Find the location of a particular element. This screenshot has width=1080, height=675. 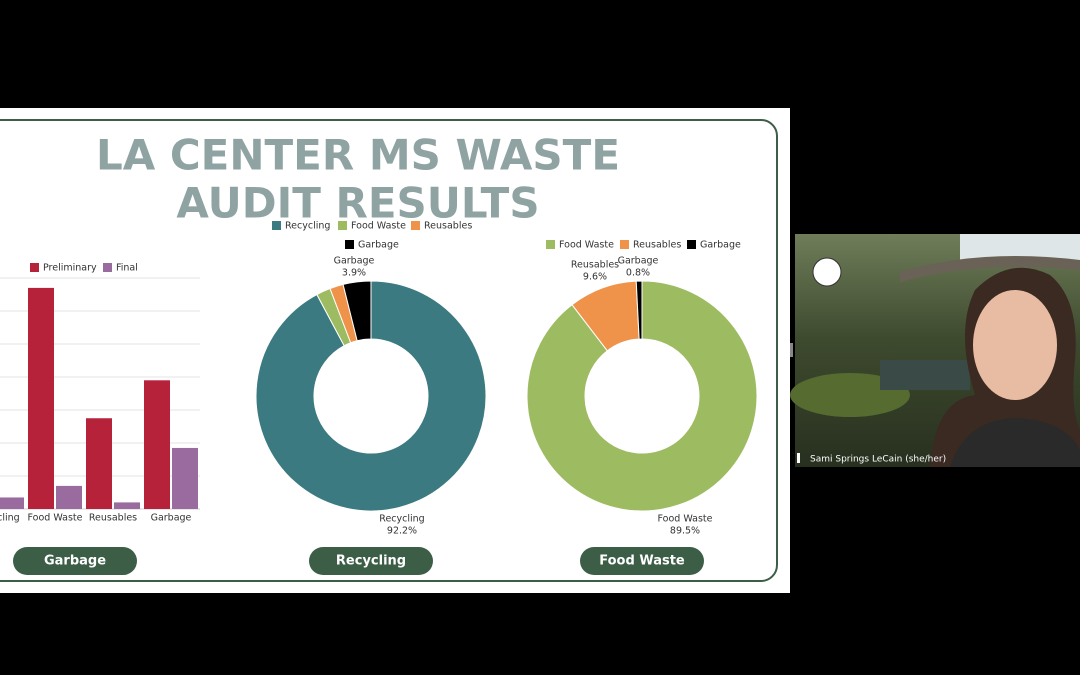

tab-button-label: Food Waste is located at coordinates (642, 561).